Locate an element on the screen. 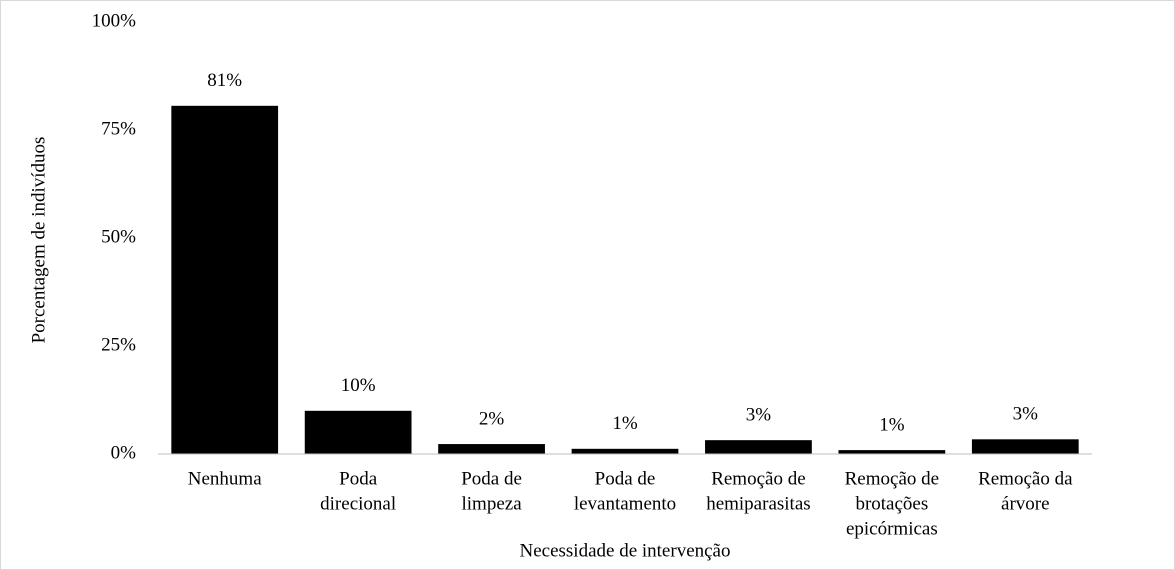 This screenshot has width=1175, height=570. x-tick-label: hemiparasitas is located at coordinates (758, 503).